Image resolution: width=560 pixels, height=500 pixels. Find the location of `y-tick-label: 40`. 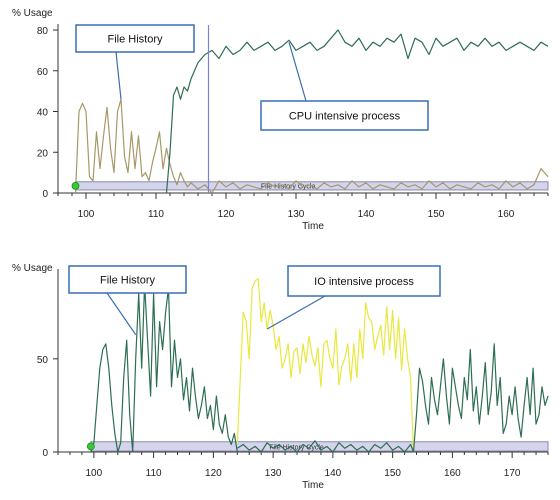

y-tick-label: 40 is located at coordinates (43, 113).